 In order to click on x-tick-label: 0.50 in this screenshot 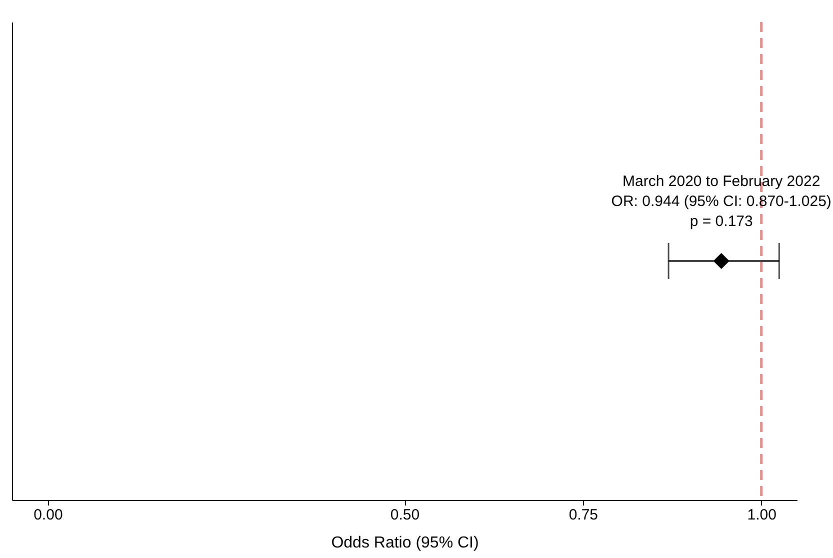, I will do `click(405, 515)`.